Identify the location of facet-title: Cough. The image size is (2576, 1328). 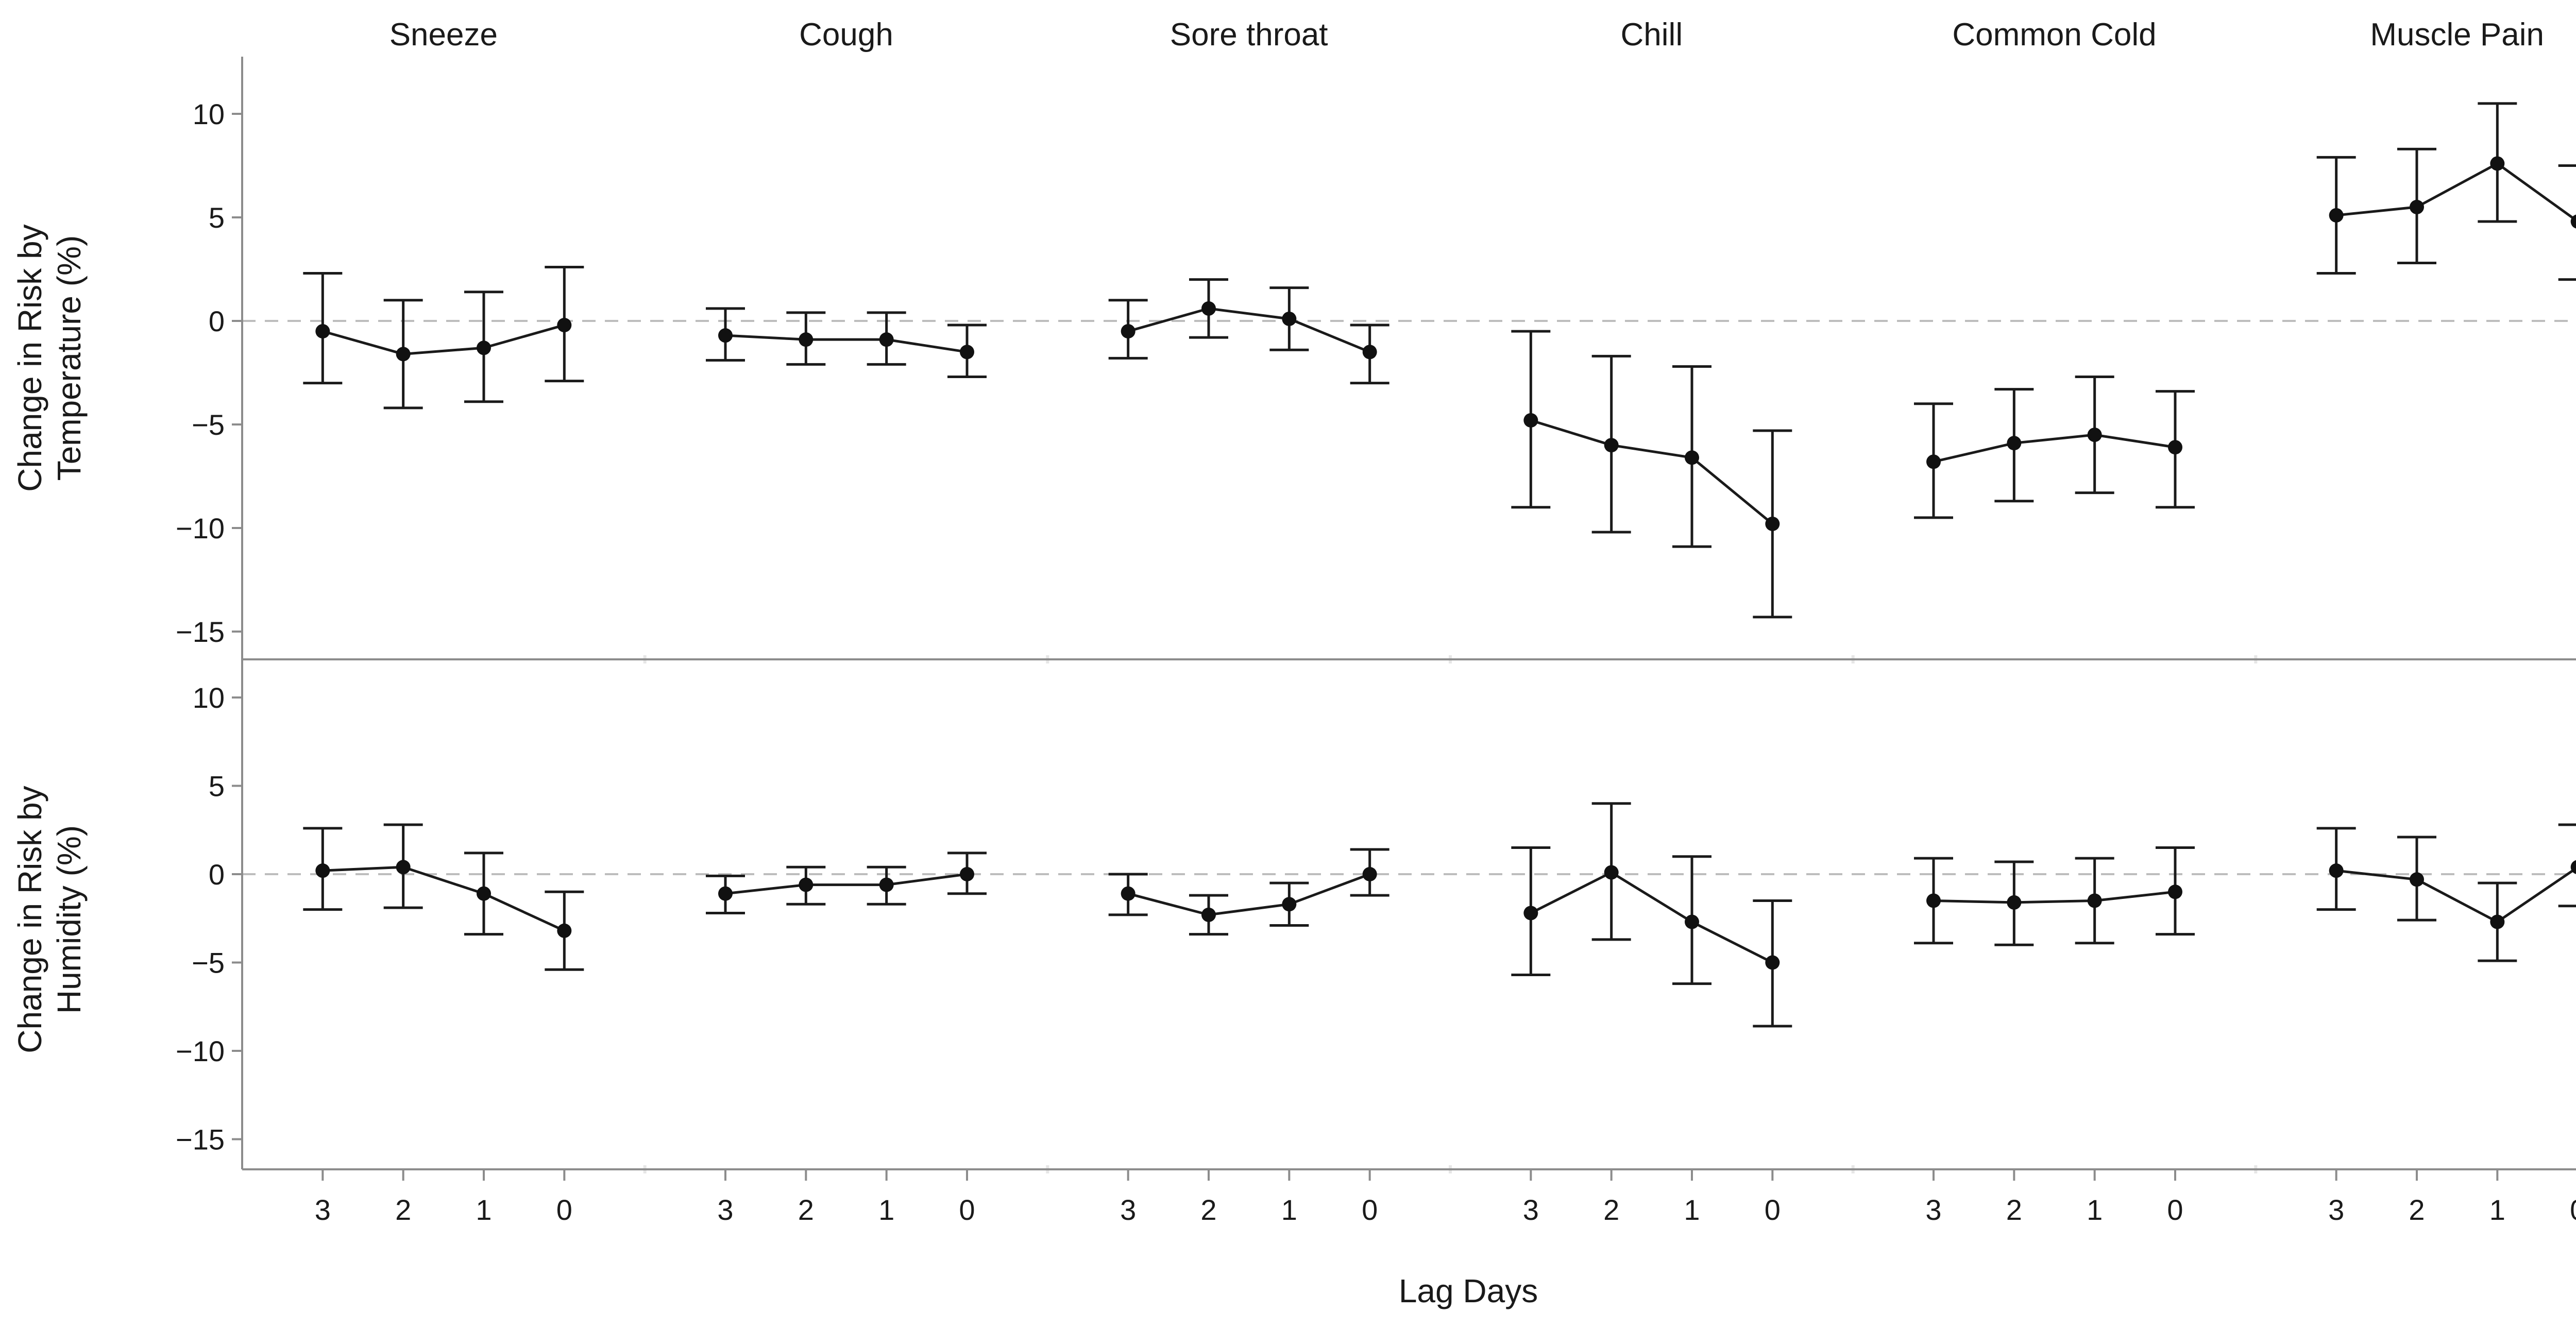
(846, 35).